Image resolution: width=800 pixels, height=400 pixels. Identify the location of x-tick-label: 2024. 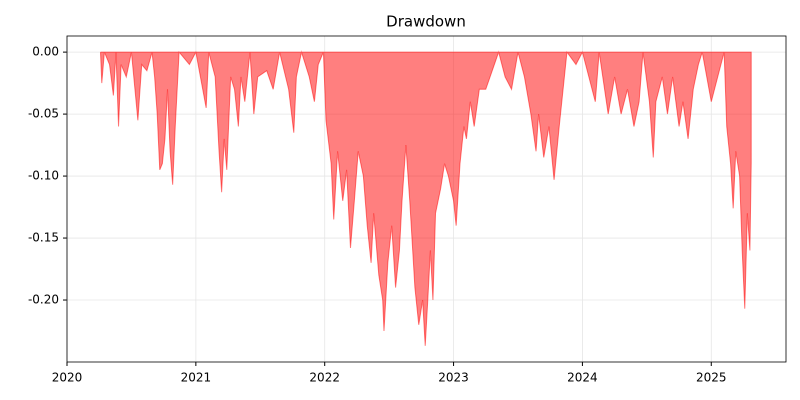
(582, 378).